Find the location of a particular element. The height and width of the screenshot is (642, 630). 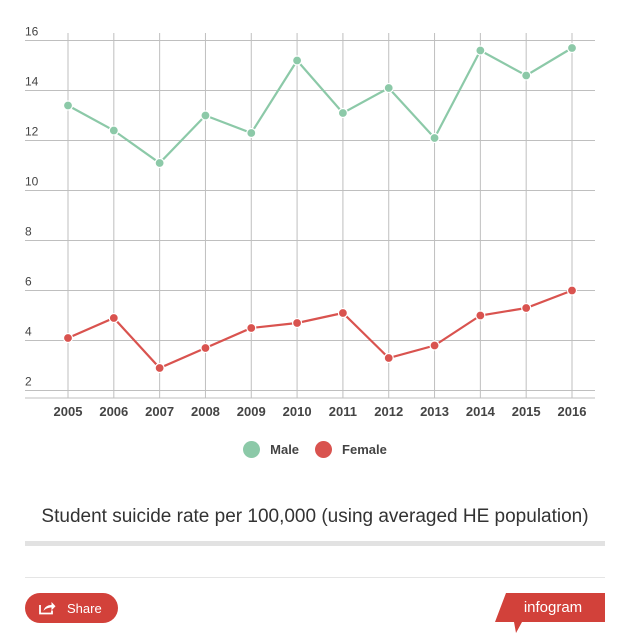

legend-label-female: Female is located at coordinates (364, 449).